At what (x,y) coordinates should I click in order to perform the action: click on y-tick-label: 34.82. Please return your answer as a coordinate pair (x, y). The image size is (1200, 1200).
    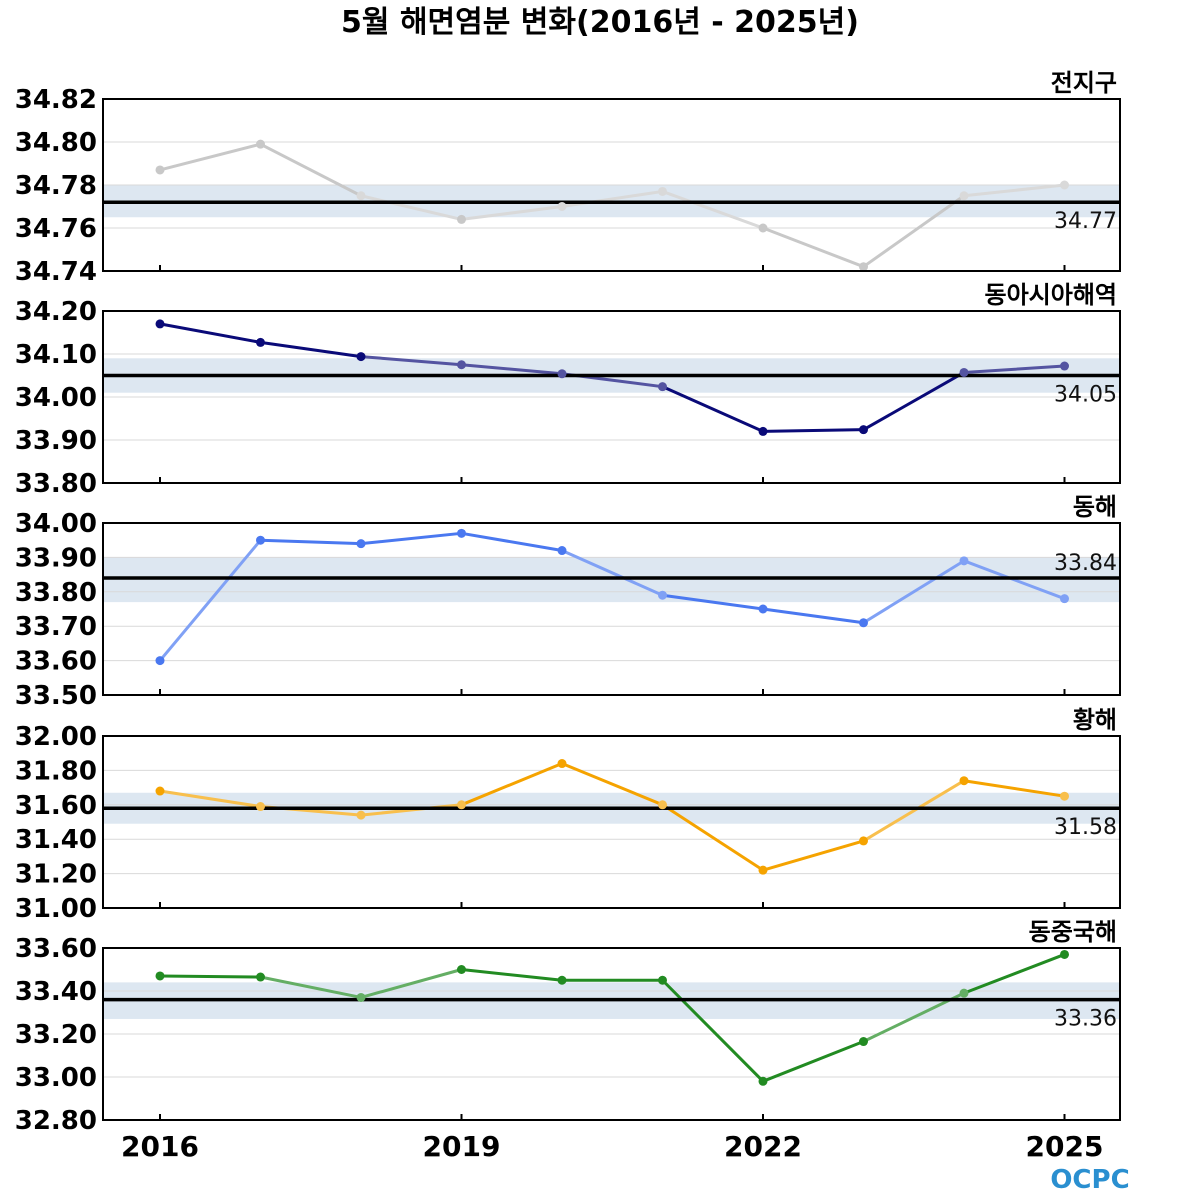
    Looking at the image, I should click on (56, 100).